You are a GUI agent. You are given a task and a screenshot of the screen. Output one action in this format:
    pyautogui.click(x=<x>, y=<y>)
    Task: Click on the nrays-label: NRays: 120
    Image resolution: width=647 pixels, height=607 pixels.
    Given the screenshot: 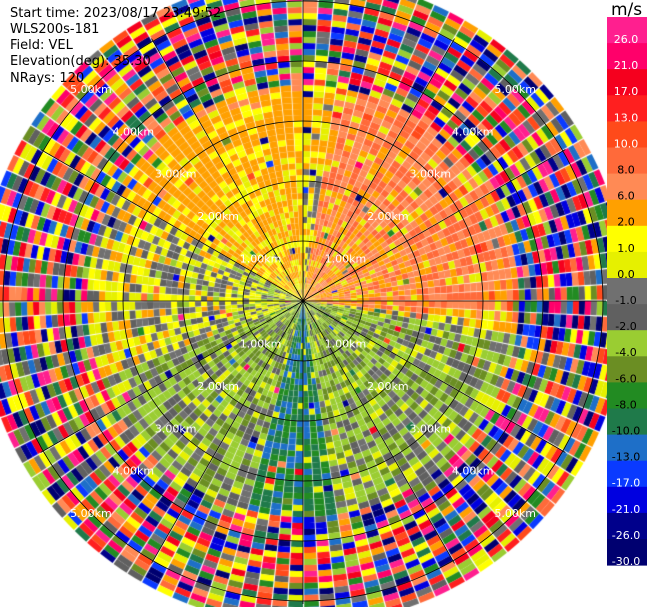 What is the action you would take?
    pyautogui.click(x=47, y=78)
    